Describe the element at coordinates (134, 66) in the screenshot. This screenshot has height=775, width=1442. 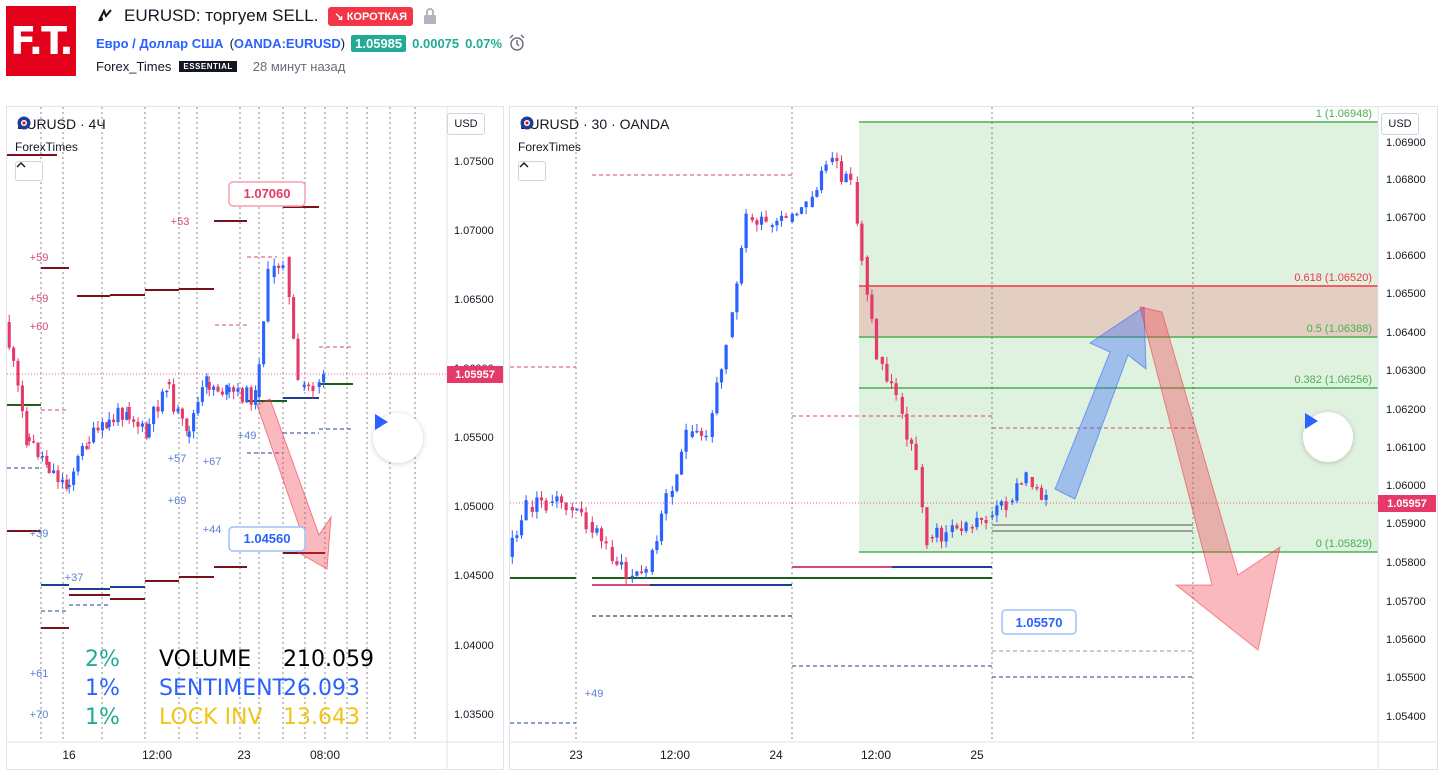
I see `author-name: Forex_Times` at that location.